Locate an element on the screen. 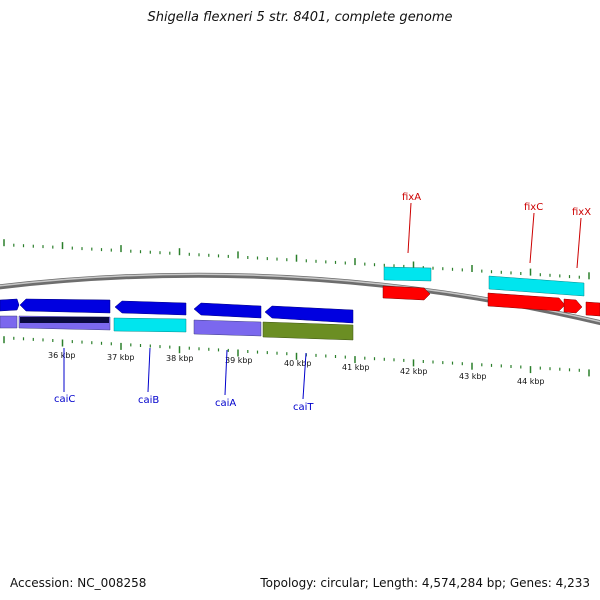  gene-label-caiA: caiA is located at coordinates (225, 403).